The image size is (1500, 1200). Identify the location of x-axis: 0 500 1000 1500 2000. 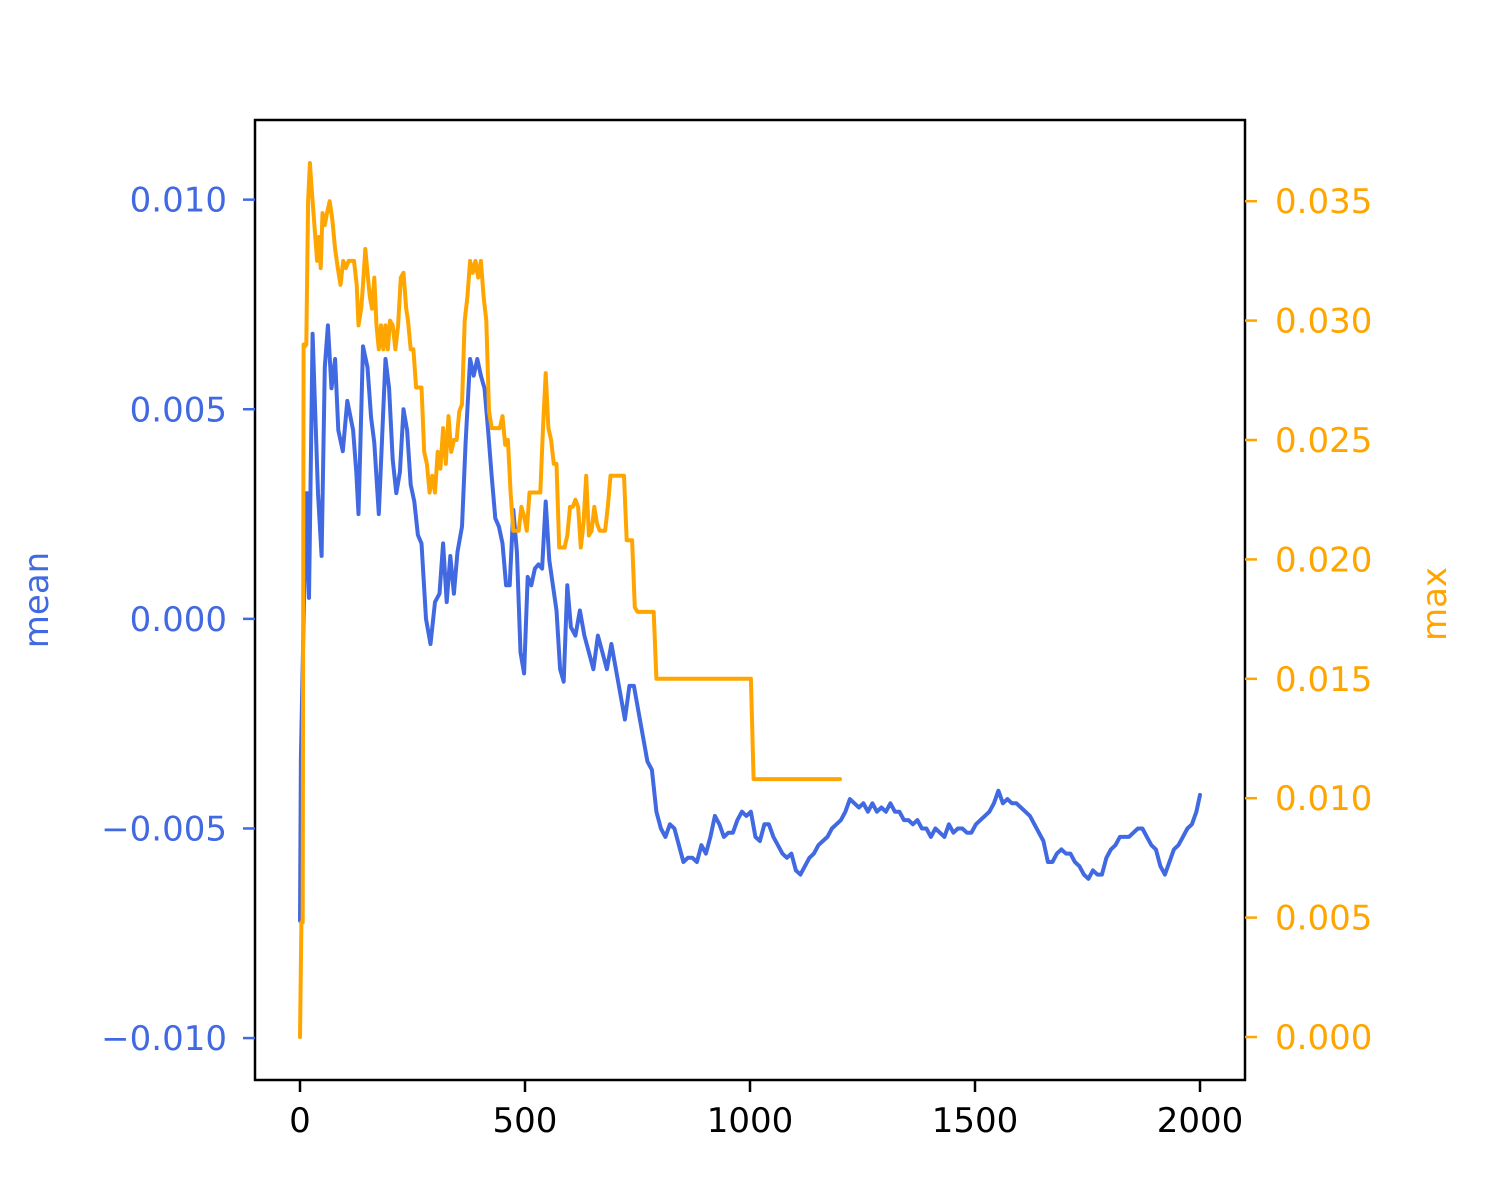
(766, 1110).